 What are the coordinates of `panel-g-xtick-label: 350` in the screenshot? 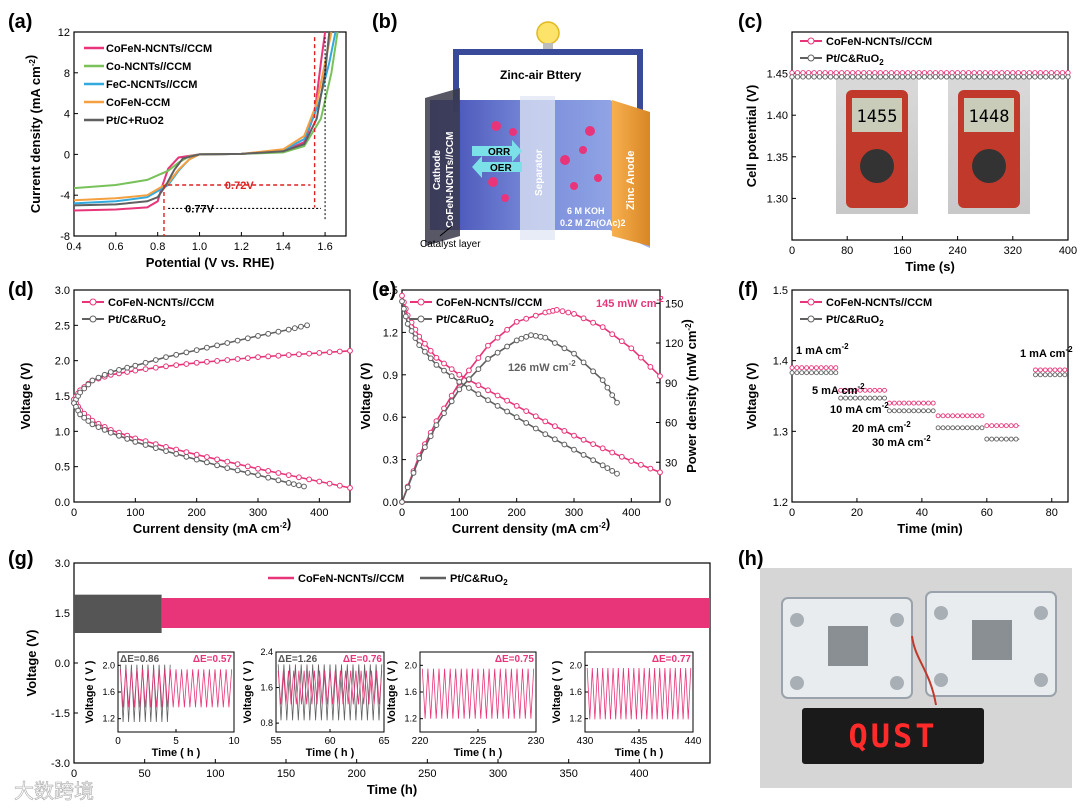 It's located at (568, 774).